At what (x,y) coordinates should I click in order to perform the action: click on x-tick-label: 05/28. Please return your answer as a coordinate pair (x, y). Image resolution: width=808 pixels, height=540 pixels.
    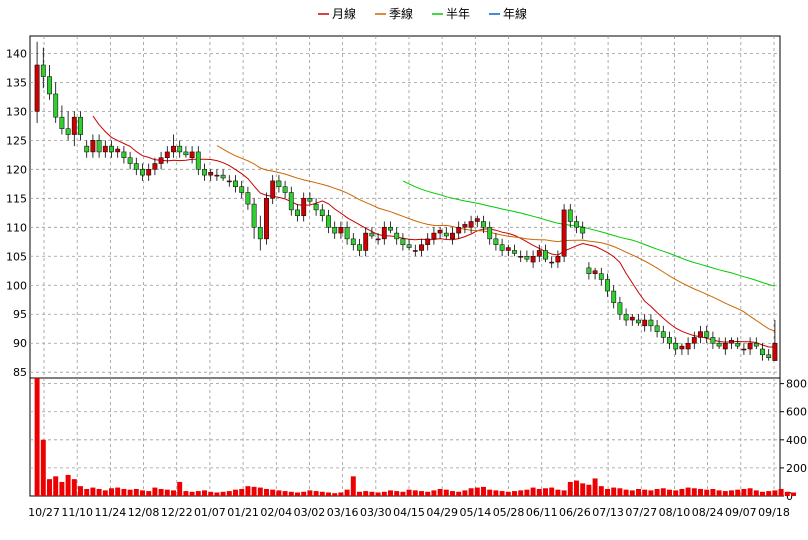
    Looking at the image, I should click on (509, 512).